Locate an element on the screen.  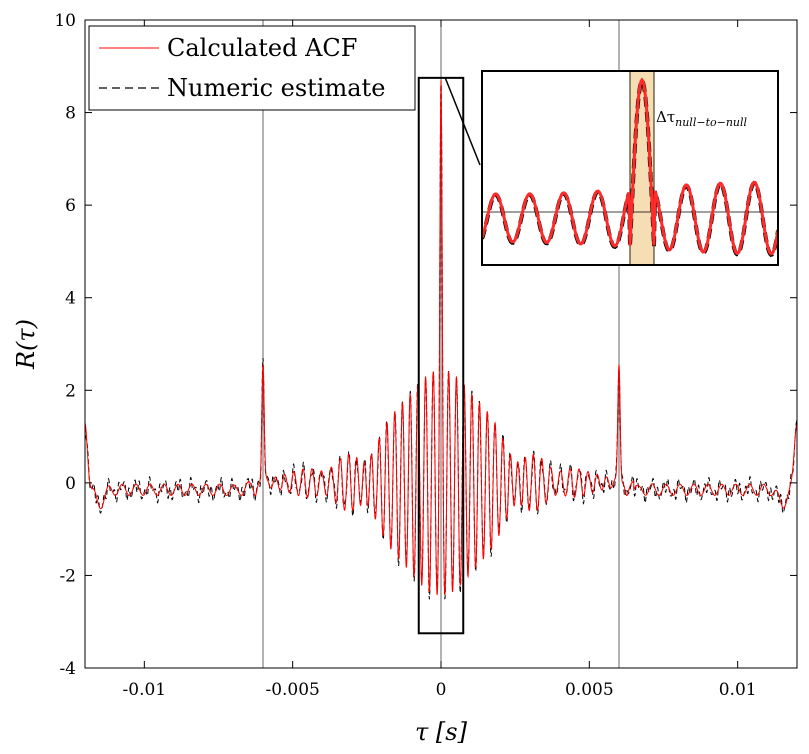
legend-box is located at coordinates (252, 68).